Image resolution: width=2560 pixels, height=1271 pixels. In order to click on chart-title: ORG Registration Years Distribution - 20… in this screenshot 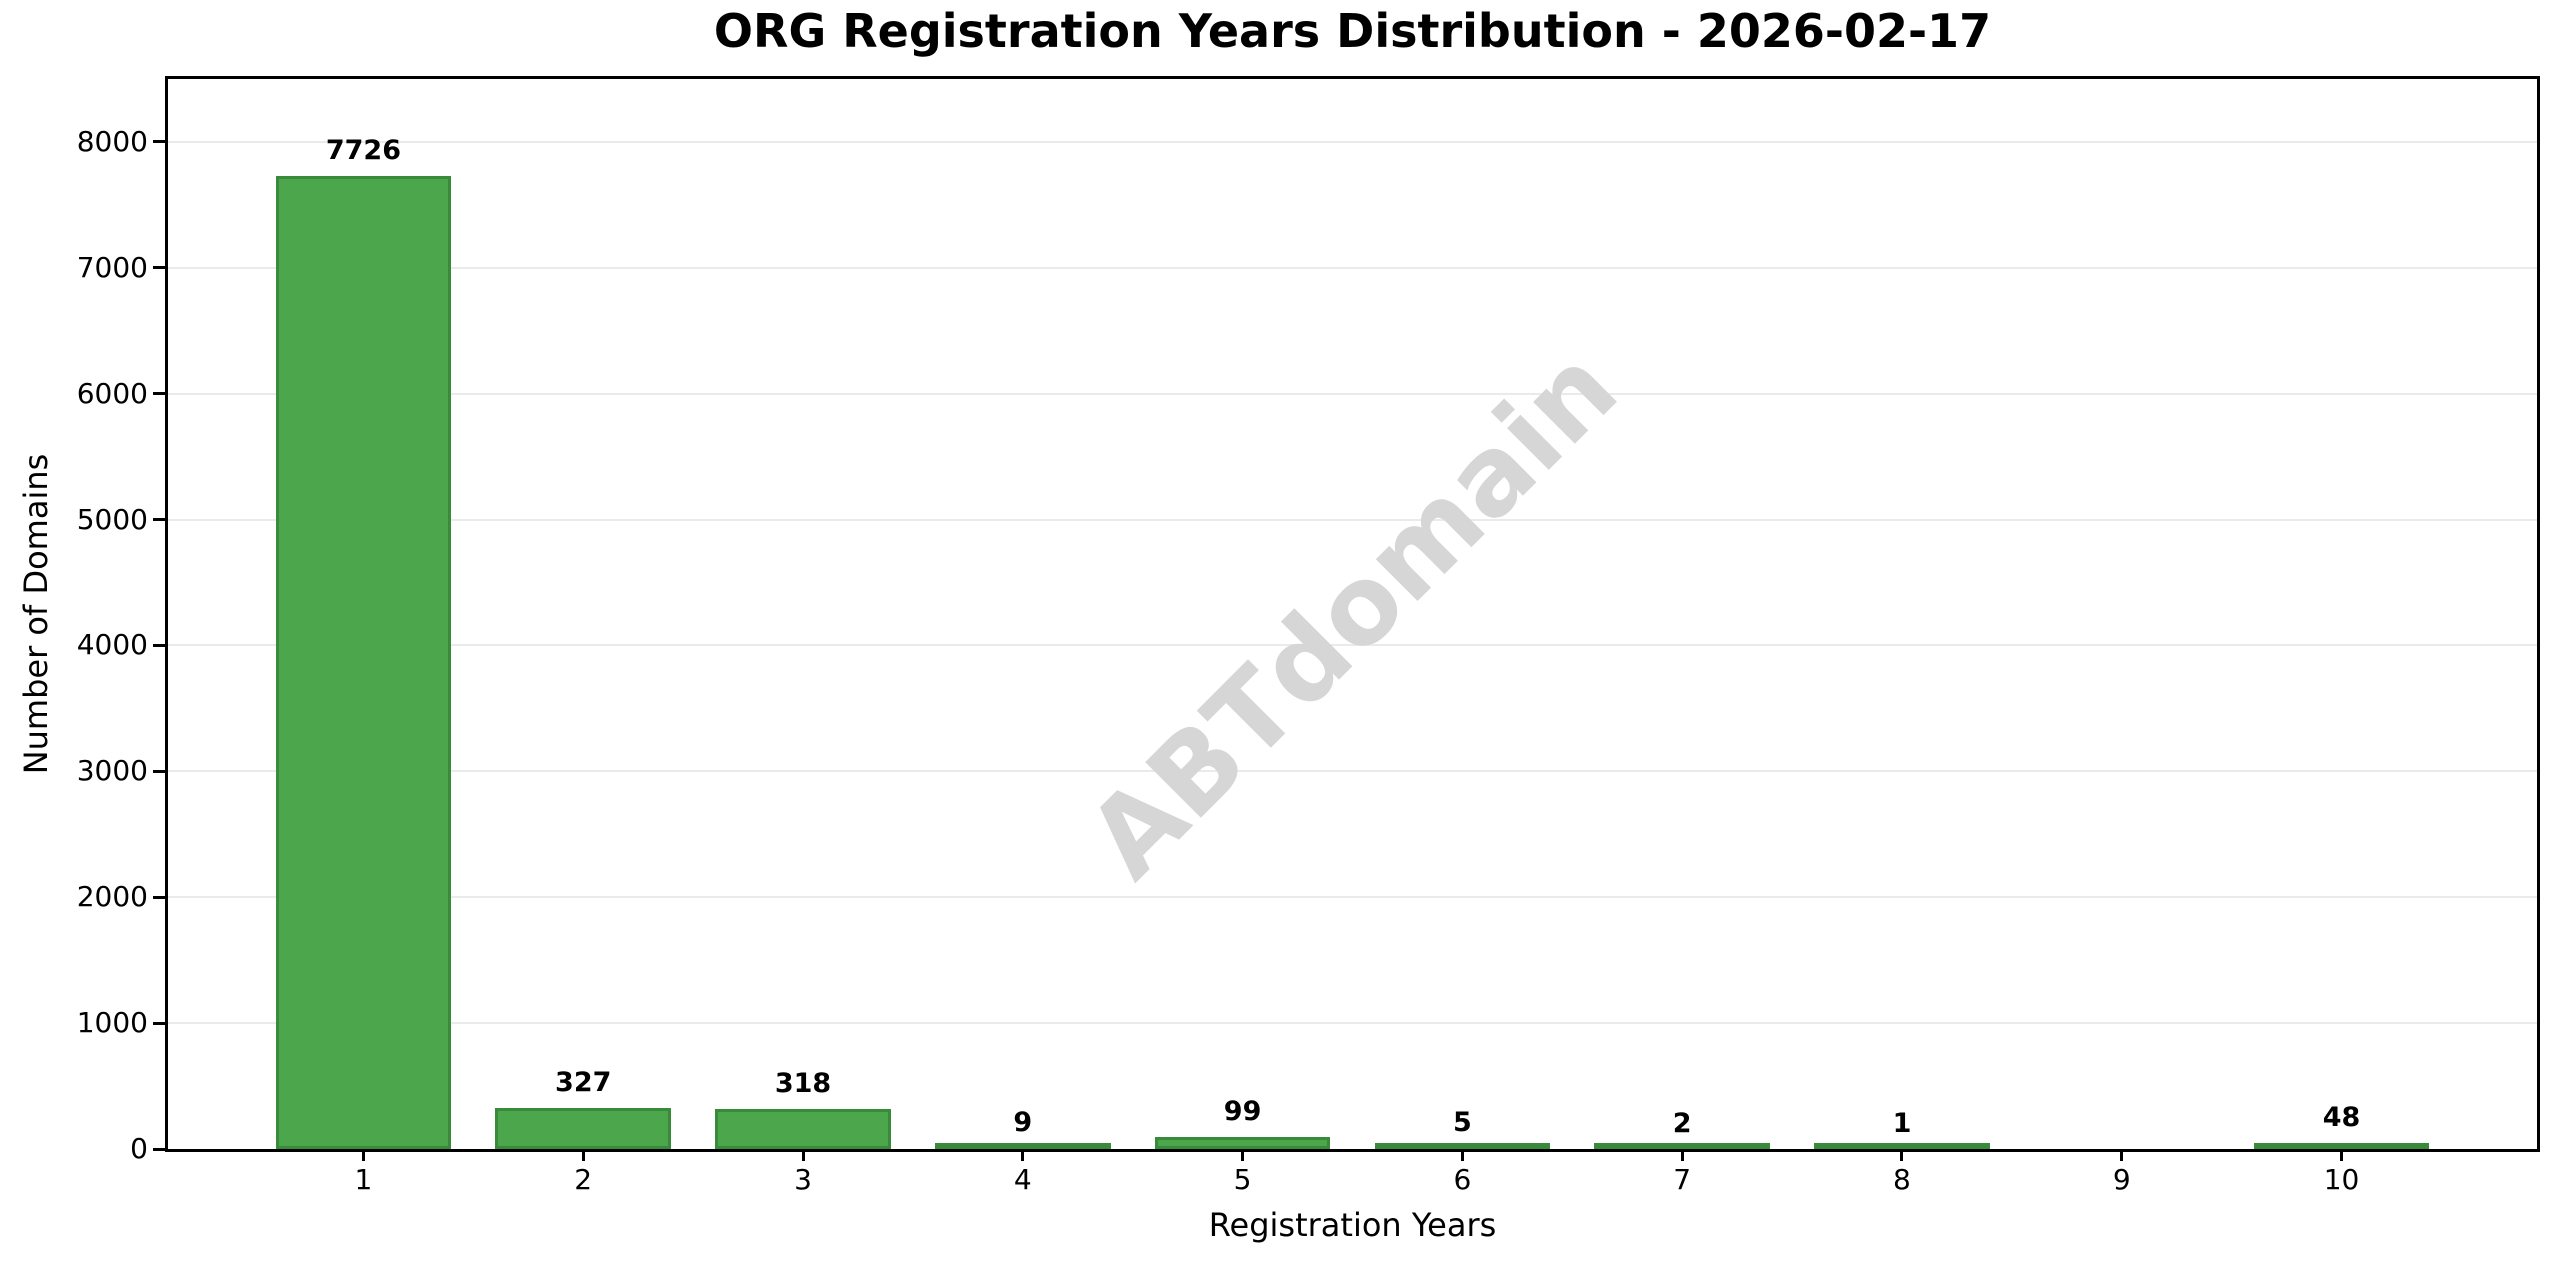, I will do `click(1352, 31)`.